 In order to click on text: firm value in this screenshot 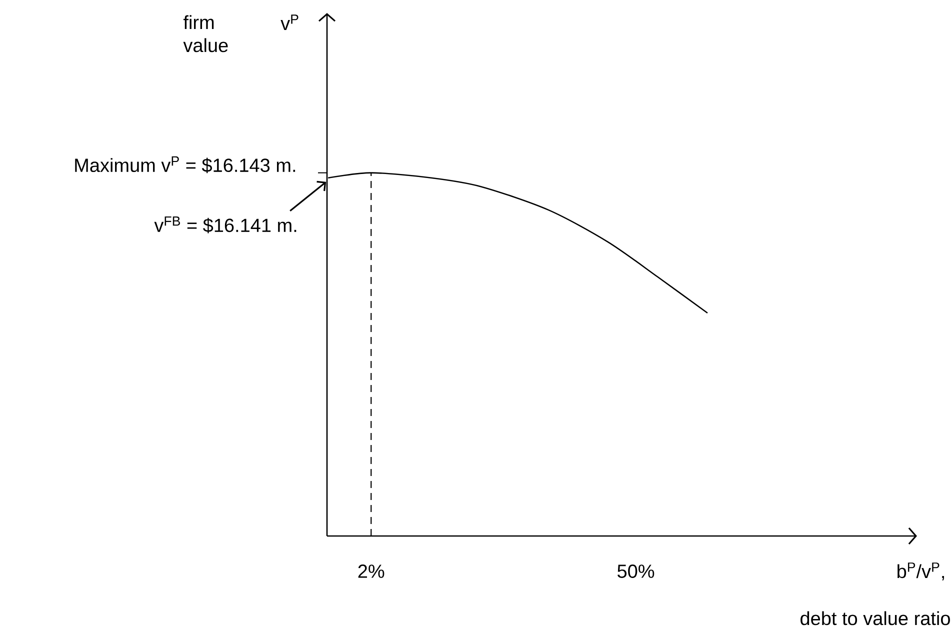, I will do `click(205, 33)`.